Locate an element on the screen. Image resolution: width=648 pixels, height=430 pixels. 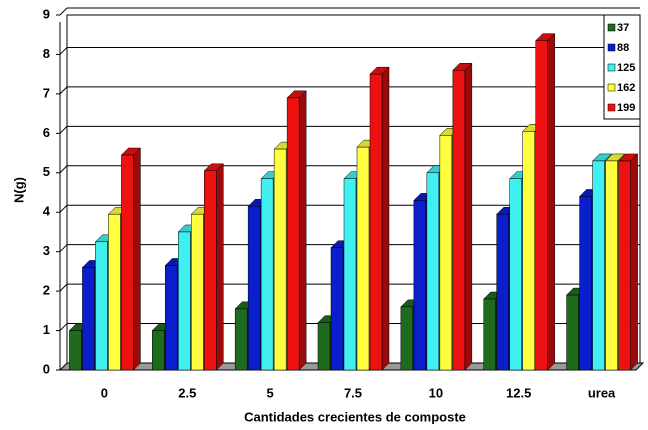
x-tick-label: 5 is located at coordinates (270, 392).